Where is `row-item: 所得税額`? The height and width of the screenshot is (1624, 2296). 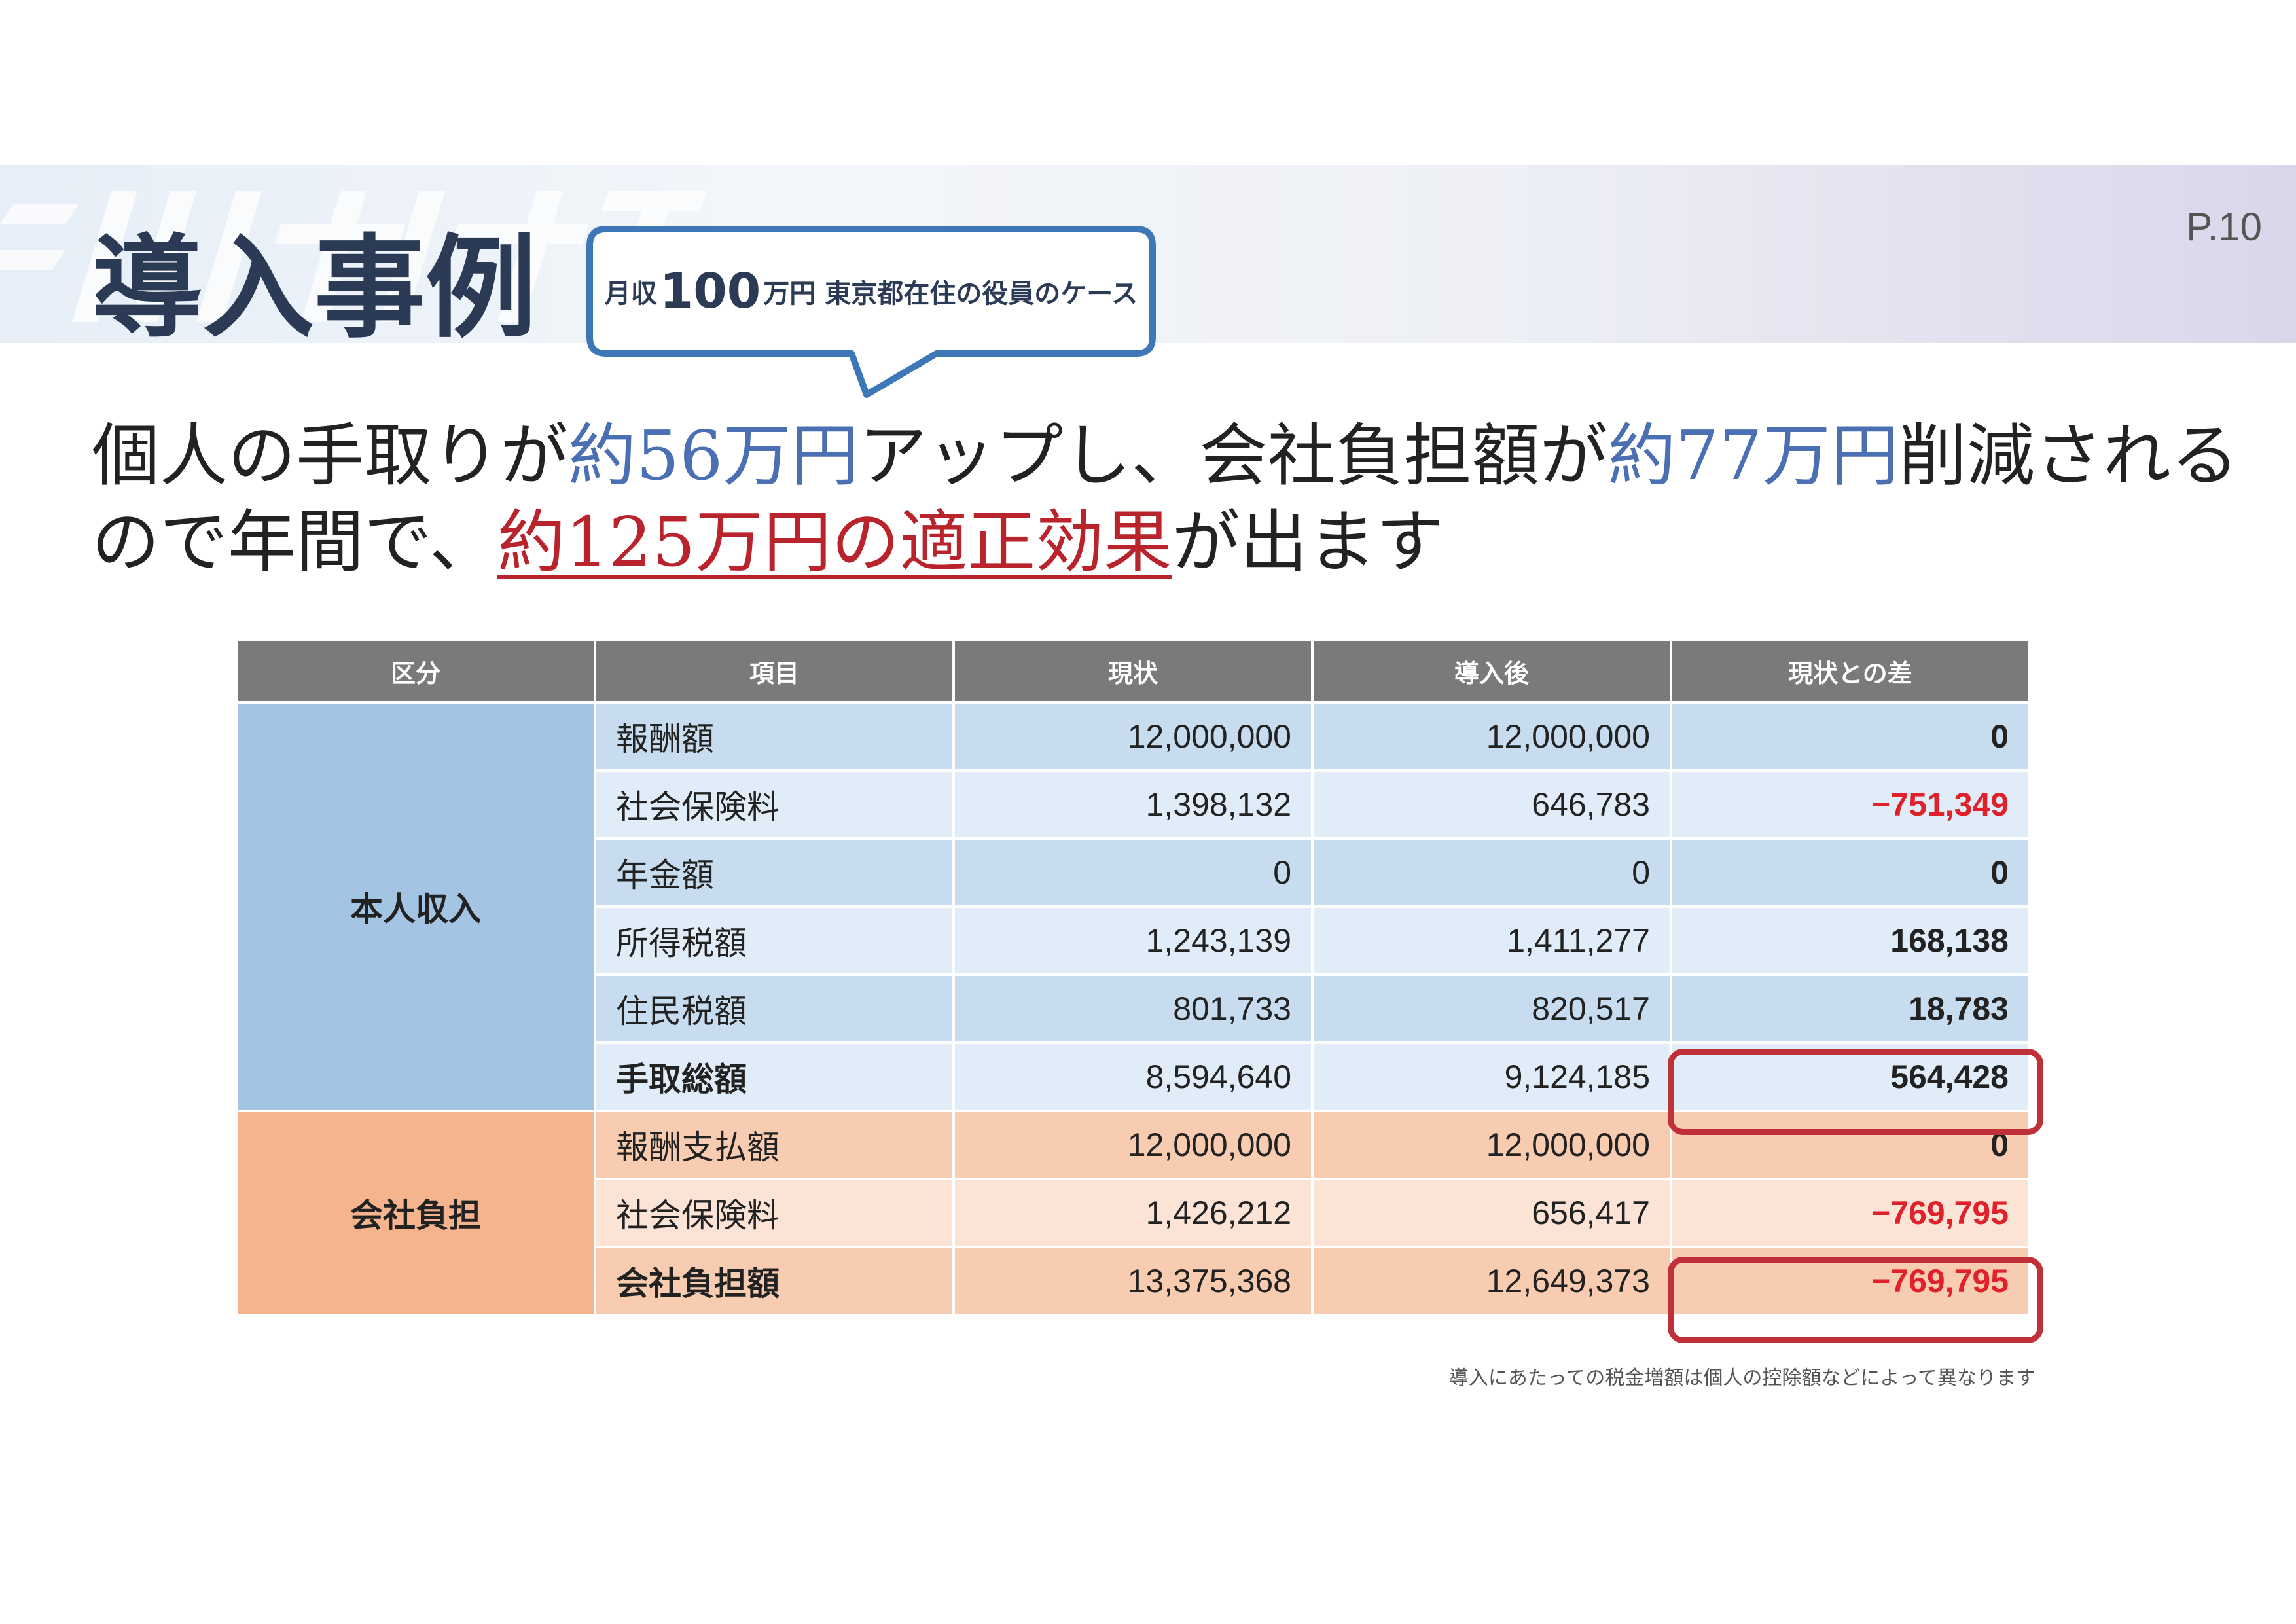 row-item: 所得税額 is located at coordinates (774, 940).